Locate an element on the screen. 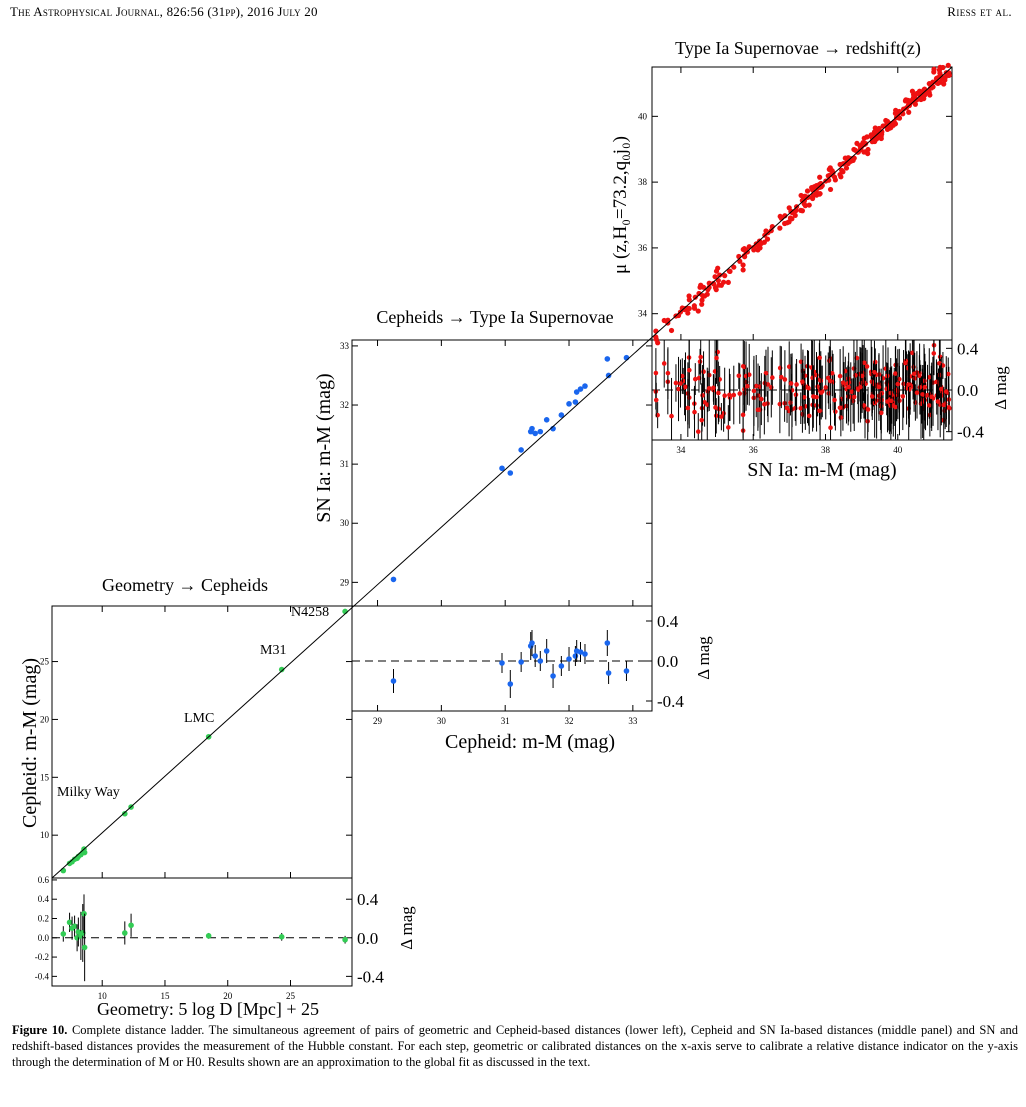  panel3-xlabel: SN Ia: m-M (mag) is located at coordinates (821, 470).